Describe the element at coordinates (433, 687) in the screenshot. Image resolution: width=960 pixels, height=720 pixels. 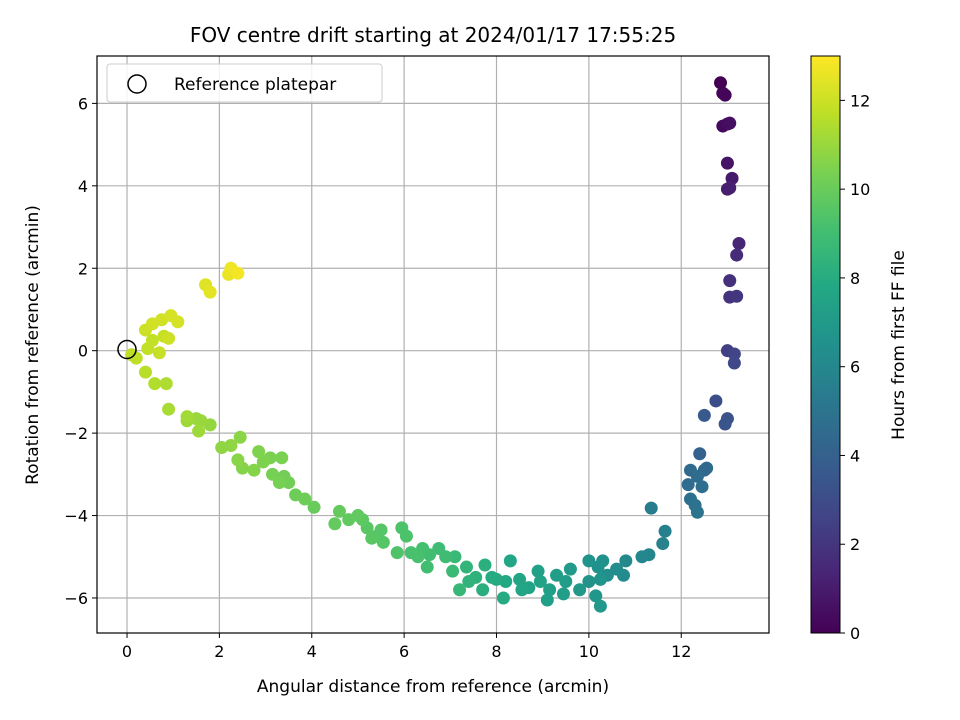
I see `x-axis-label: Angular distance from reference (arcmin)` at that location.